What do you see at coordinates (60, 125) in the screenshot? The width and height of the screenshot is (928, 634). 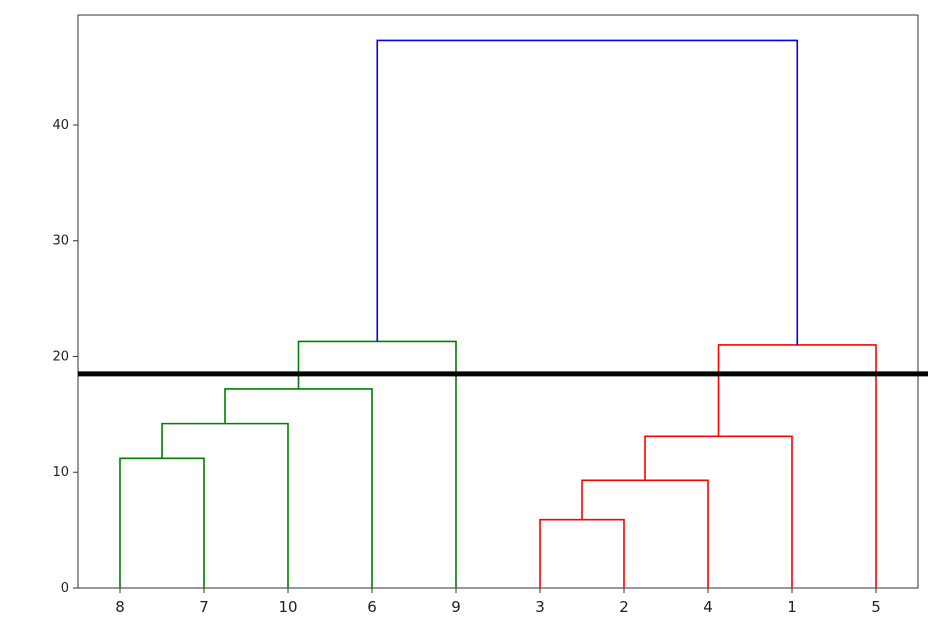 I see `y-tick-label: 40` at bounding box center [60, 125].